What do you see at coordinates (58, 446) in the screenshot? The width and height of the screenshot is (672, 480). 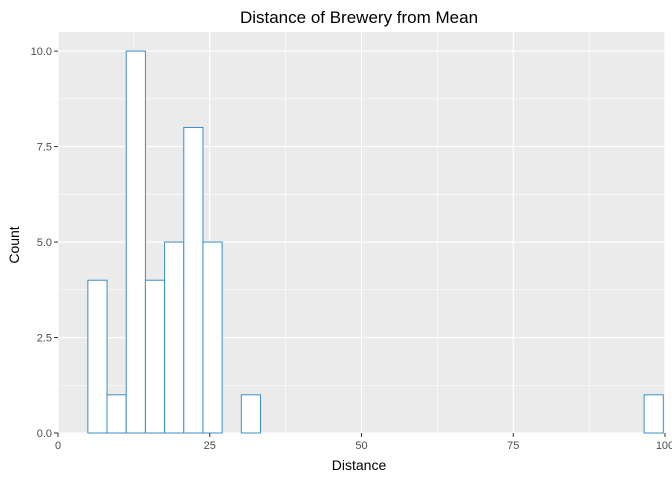 I see `x-tick-label: 0` at bounding box center [58, 446].